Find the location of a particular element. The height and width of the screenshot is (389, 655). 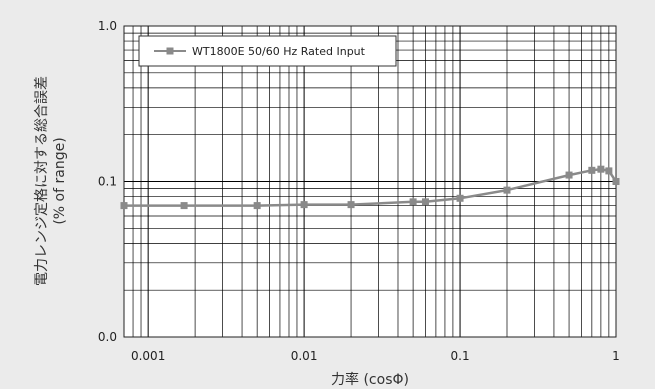

legend: WT1800E 50/60 Hz Rated Input is located at coordinates (267, 51).